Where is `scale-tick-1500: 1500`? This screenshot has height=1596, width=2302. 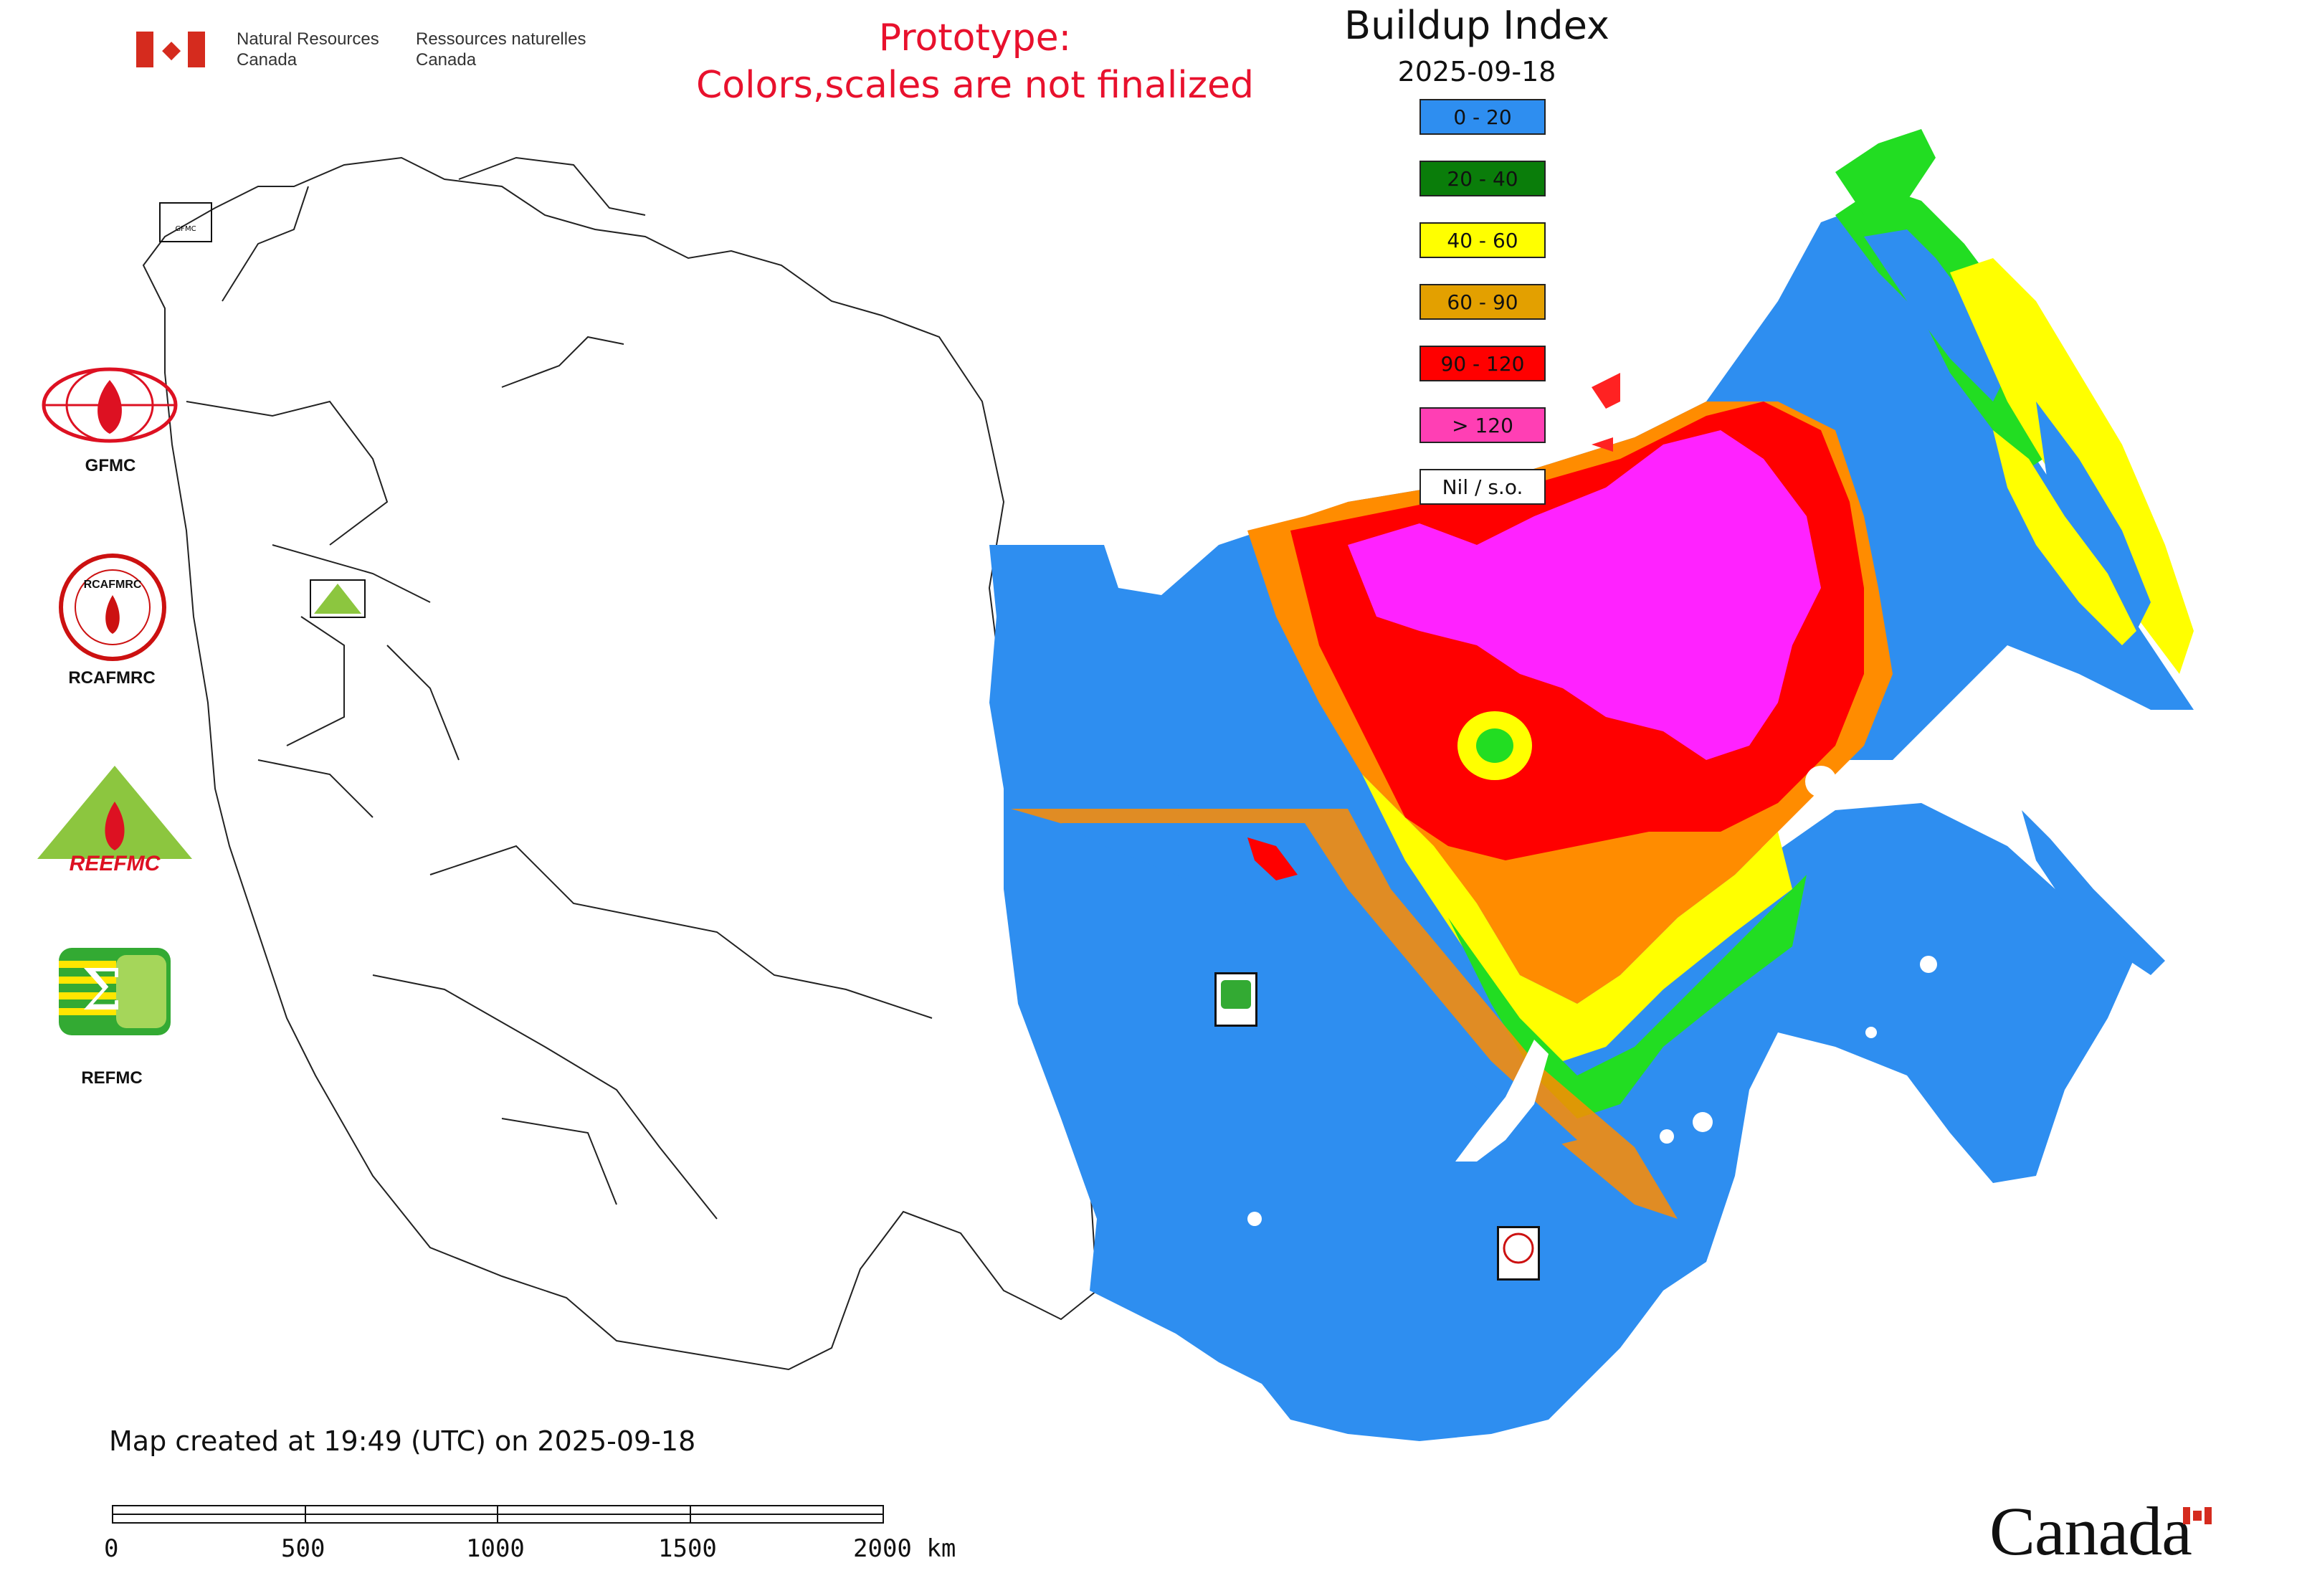
scale-tick-1500: 1500 is located at coordinates (688, 1548).